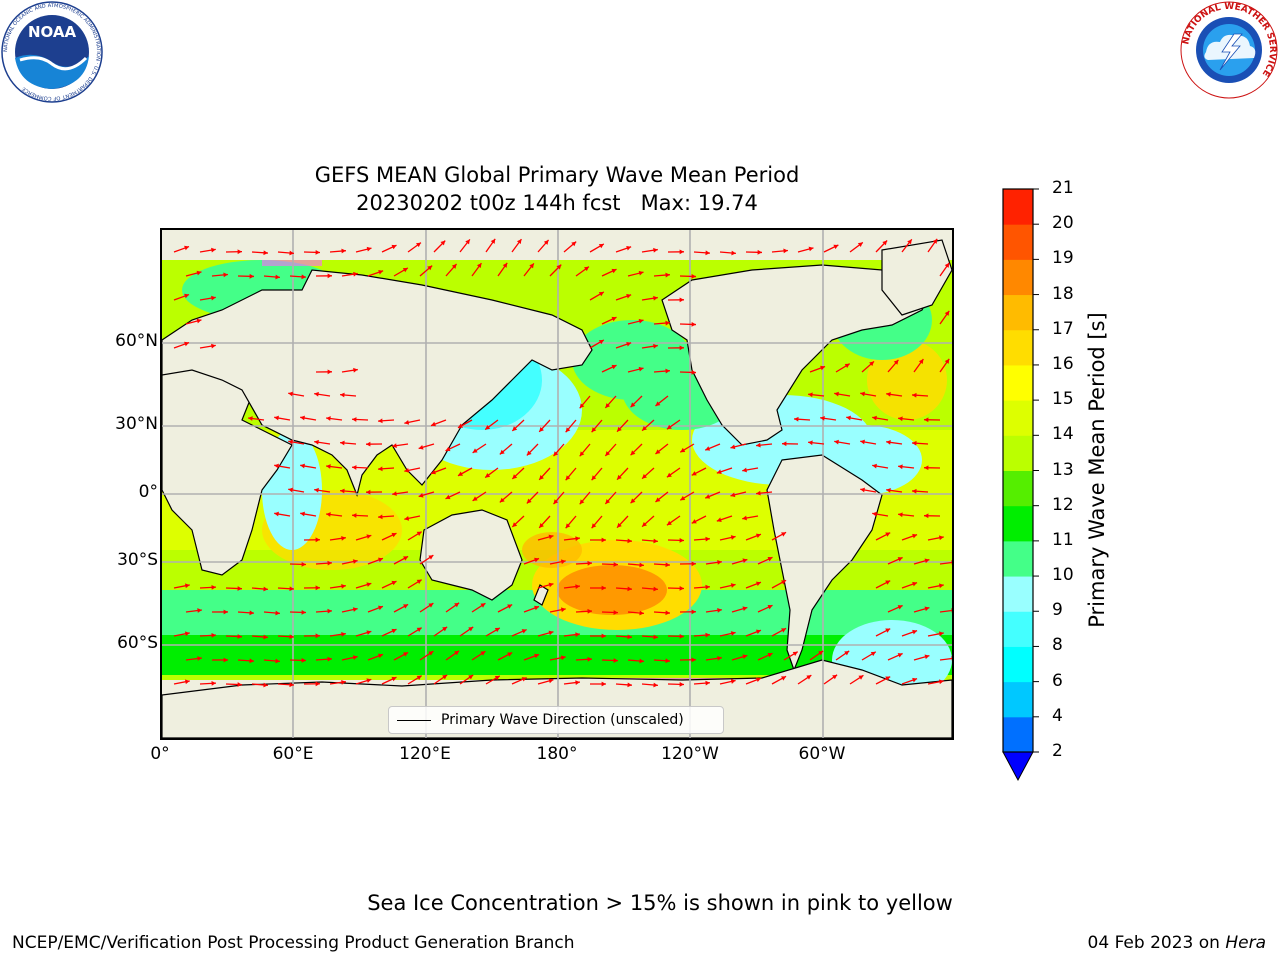 This screenshot has height=960, width=1280. Describe the element at coordinates (556, 720) in the screenshot. I see `map-legend: Primary Wave Direction (unscaled)` at that location.